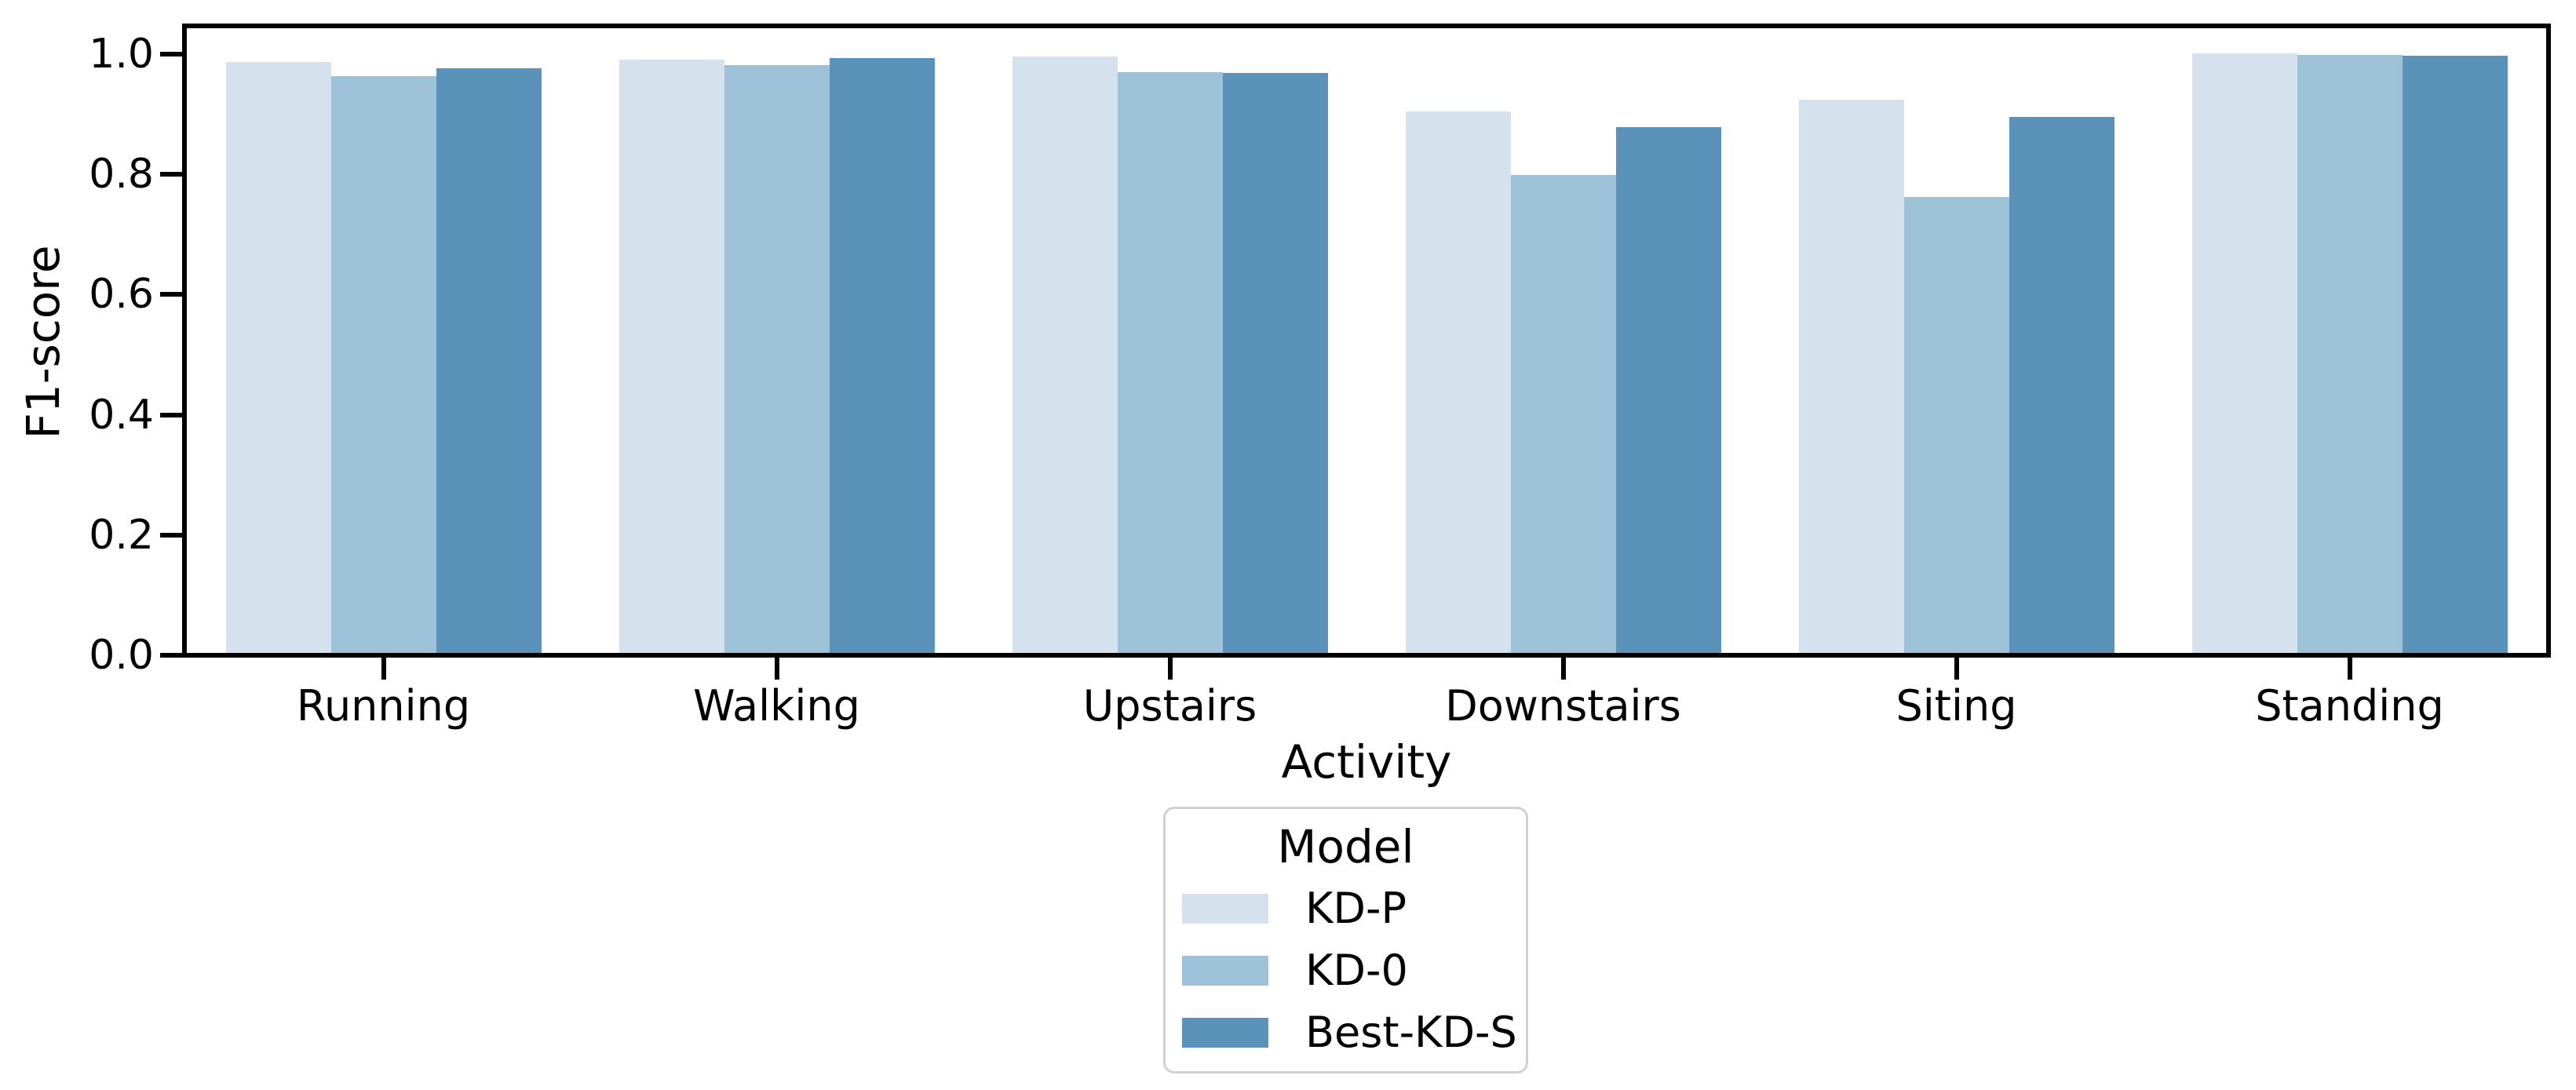 Image resolution: width=2576 pixels, height=1090 pixels. What do you see at coordinates (2455, 354) in the screenshot?
I see `bar-standing-best-kd-s` at bounding box center [2455, 354].